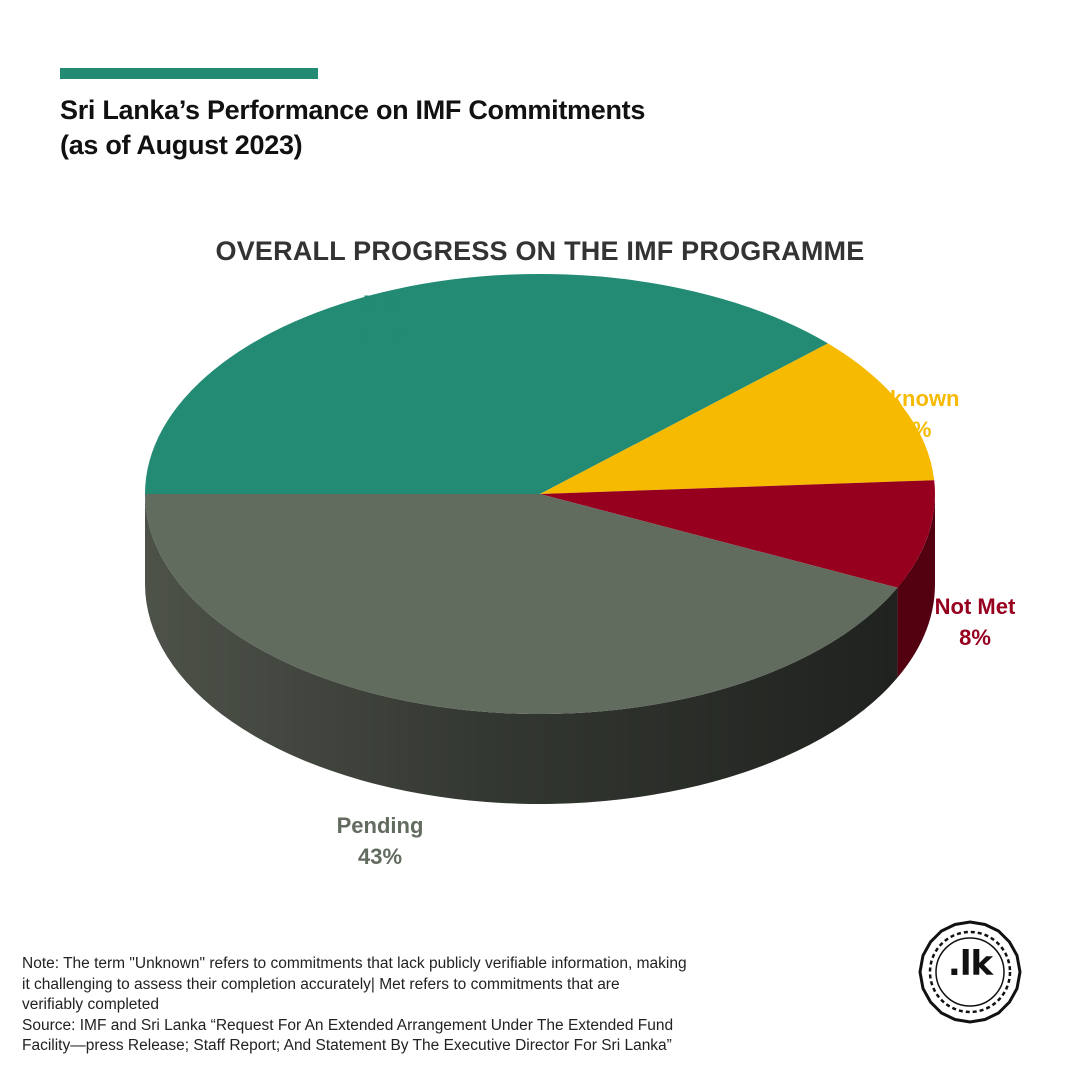  I want to click on slice-label-met: Met 38%, so click(382, 319).